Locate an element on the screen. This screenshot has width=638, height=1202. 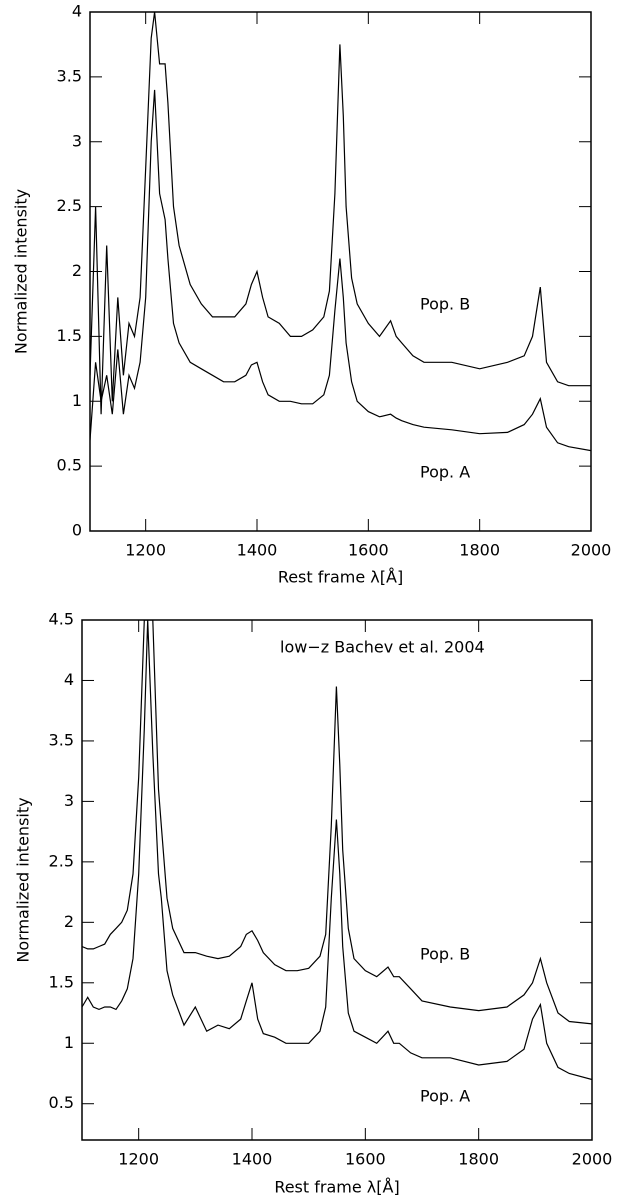
annotation: low−z Bachev et al. 2004 is located at coordinates (382, 647).